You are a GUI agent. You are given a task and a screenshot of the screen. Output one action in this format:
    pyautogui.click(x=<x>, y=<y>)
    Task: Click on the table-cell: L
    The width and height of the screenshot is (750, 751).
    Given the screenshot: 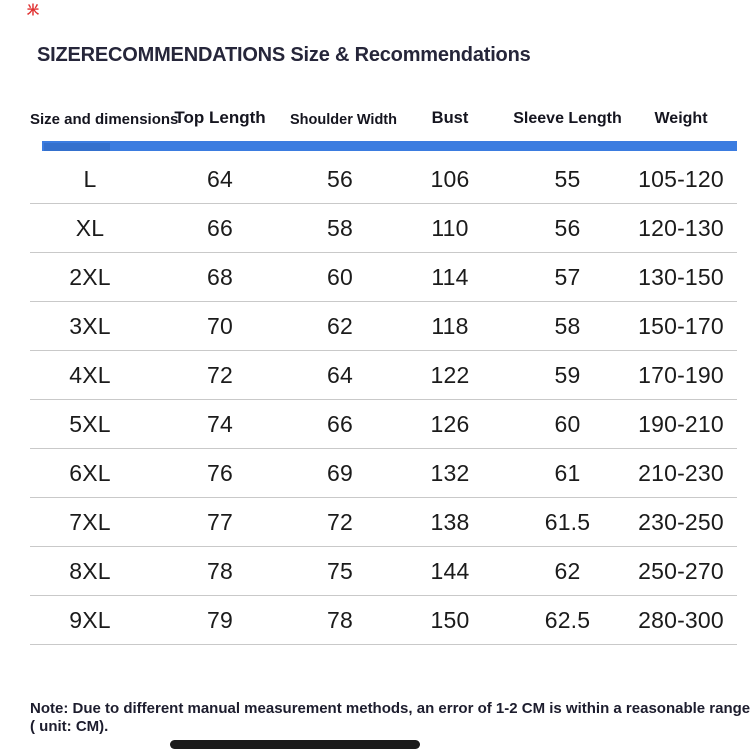 What is the action you would take?
    pyautogui.click(x=90, y=178)
    